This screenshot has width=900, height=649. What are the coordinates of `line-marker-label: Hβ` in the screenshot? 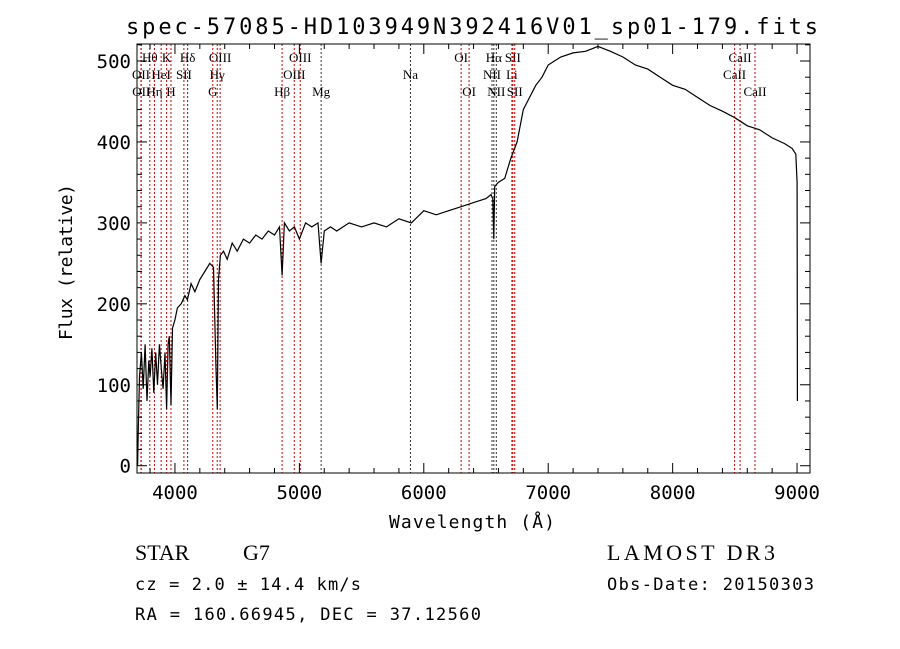 It's located at (282, 91).